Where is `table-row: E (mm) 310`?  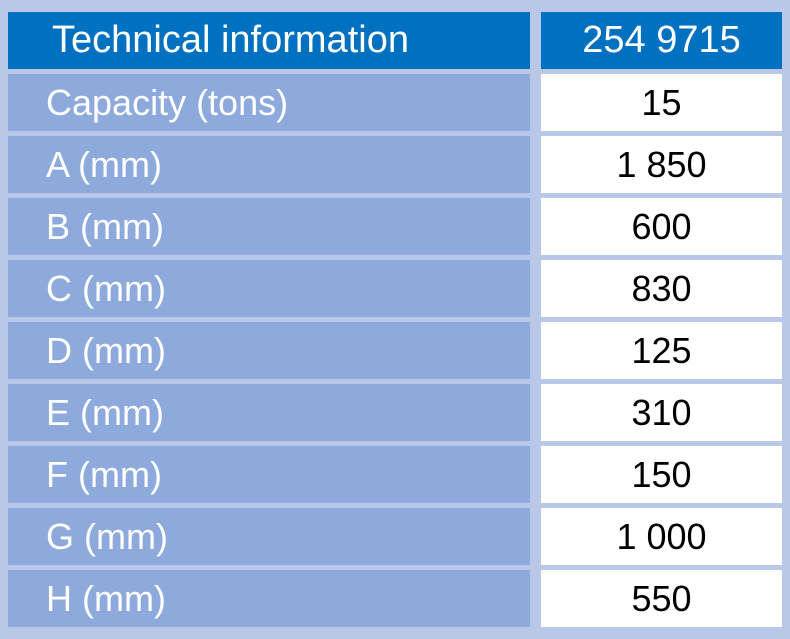
table-row: E (mm) 310 is located at coordinates (395, 412).